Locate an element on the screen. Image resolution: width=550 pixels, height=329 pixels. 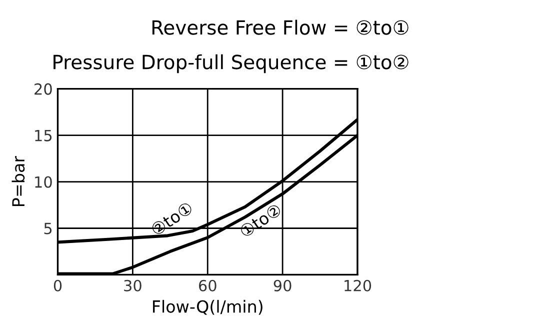
y-axis-title: P=bar is located at coordinates (18, 181).